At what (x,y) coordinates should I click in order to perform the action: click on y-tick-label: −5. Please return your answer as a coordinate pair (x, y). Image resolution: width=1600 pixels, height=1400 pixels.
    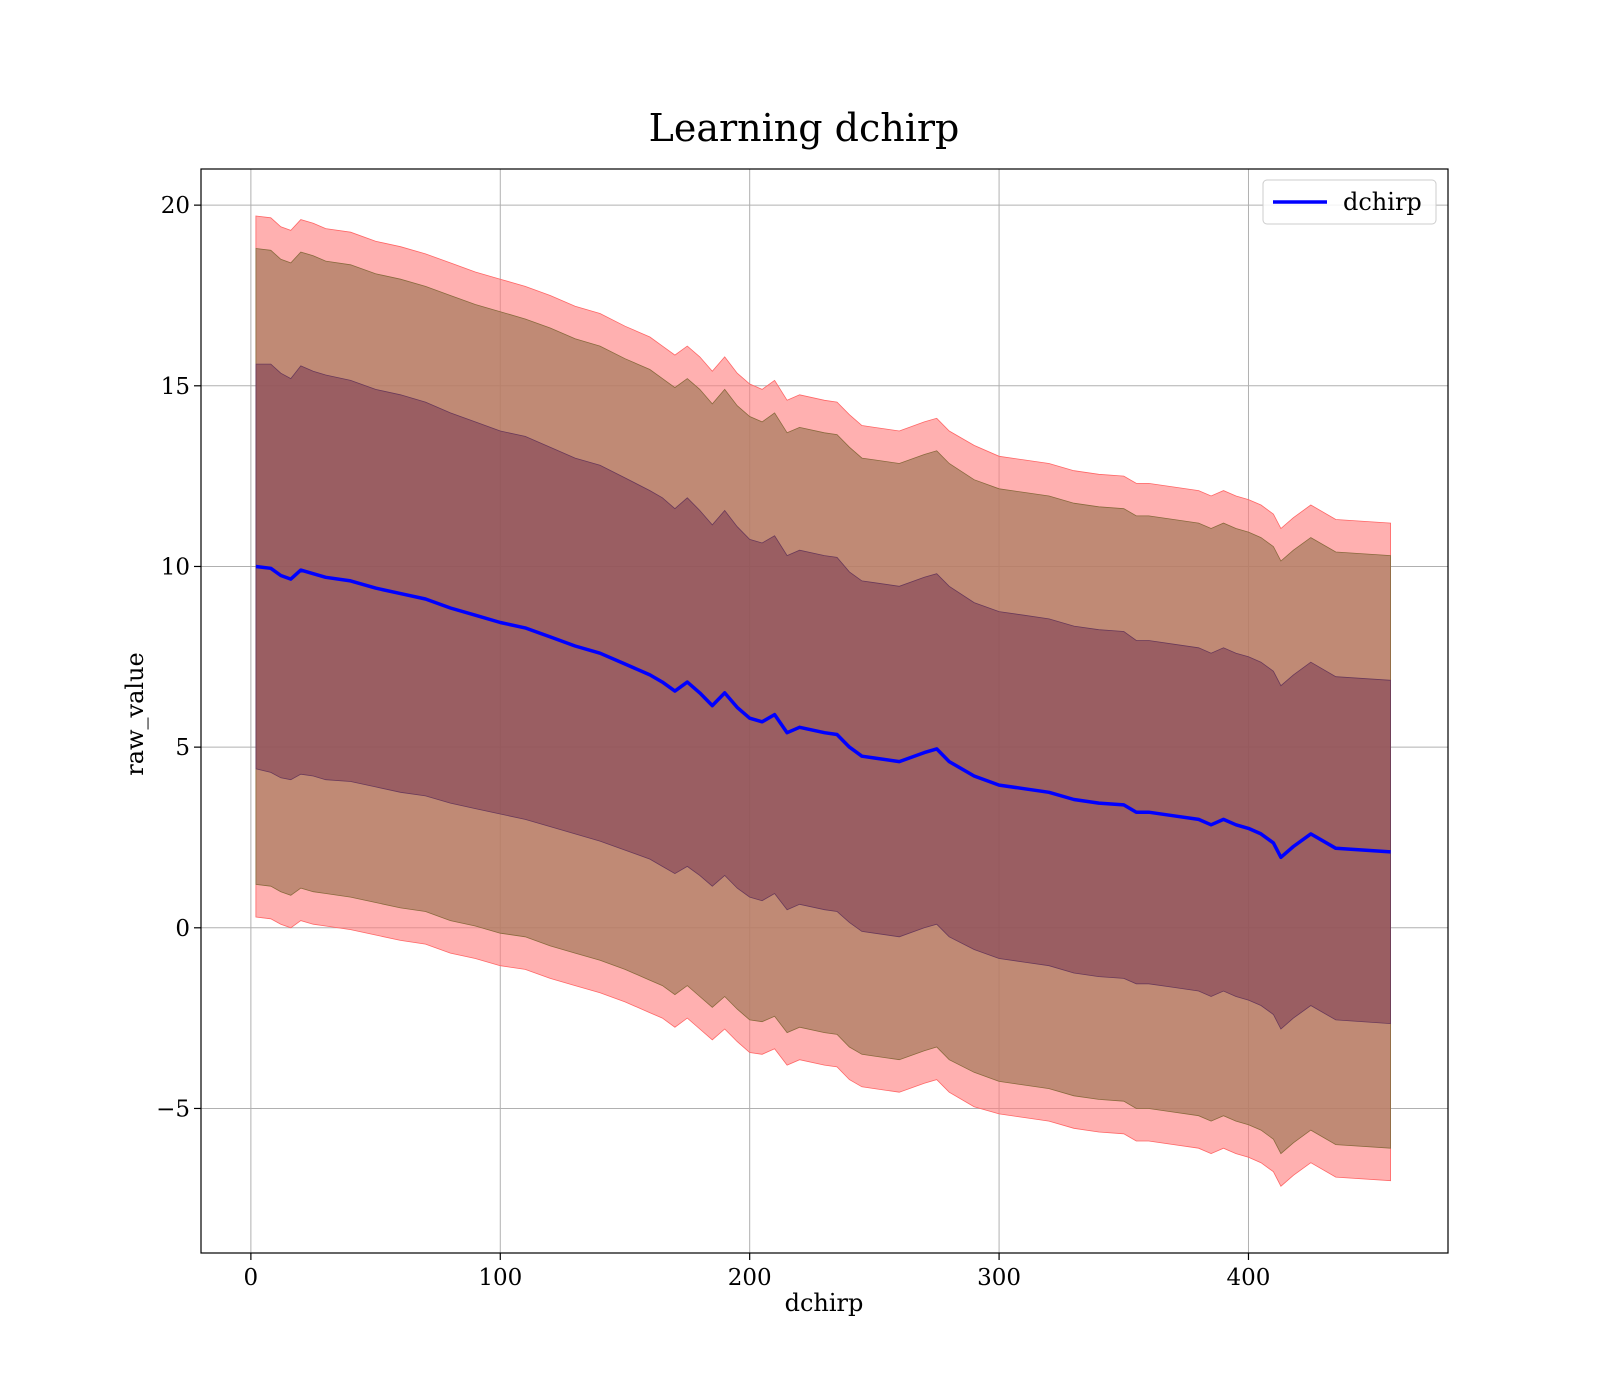
    Looking at the image, I should click on (173, 1109).